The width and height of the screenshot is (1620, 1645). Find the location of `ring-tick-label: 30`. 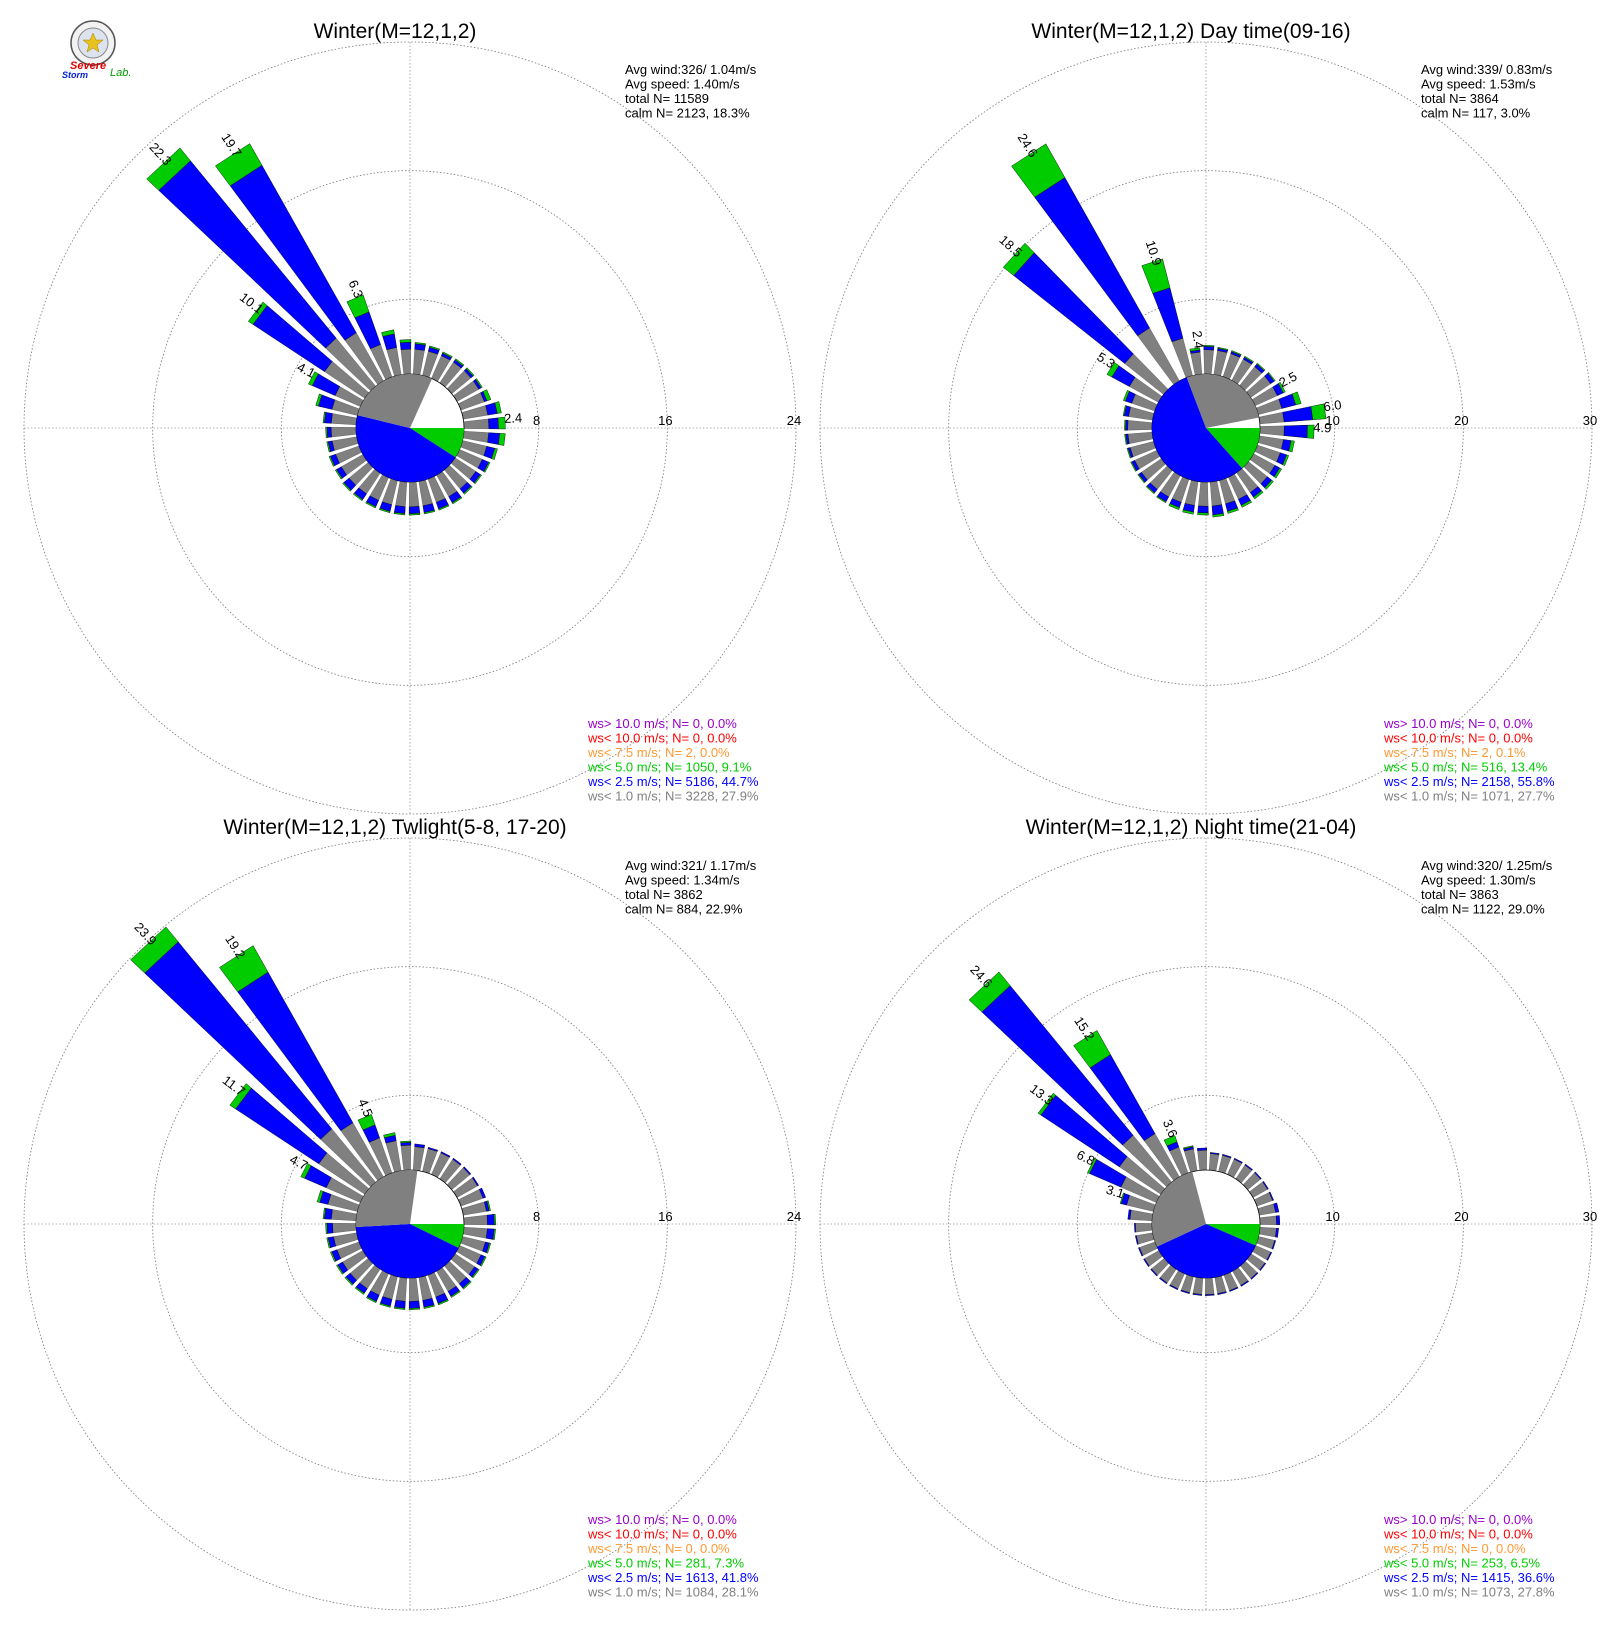

ring-tick-label: 30 is located at coordinates (1590, 420).